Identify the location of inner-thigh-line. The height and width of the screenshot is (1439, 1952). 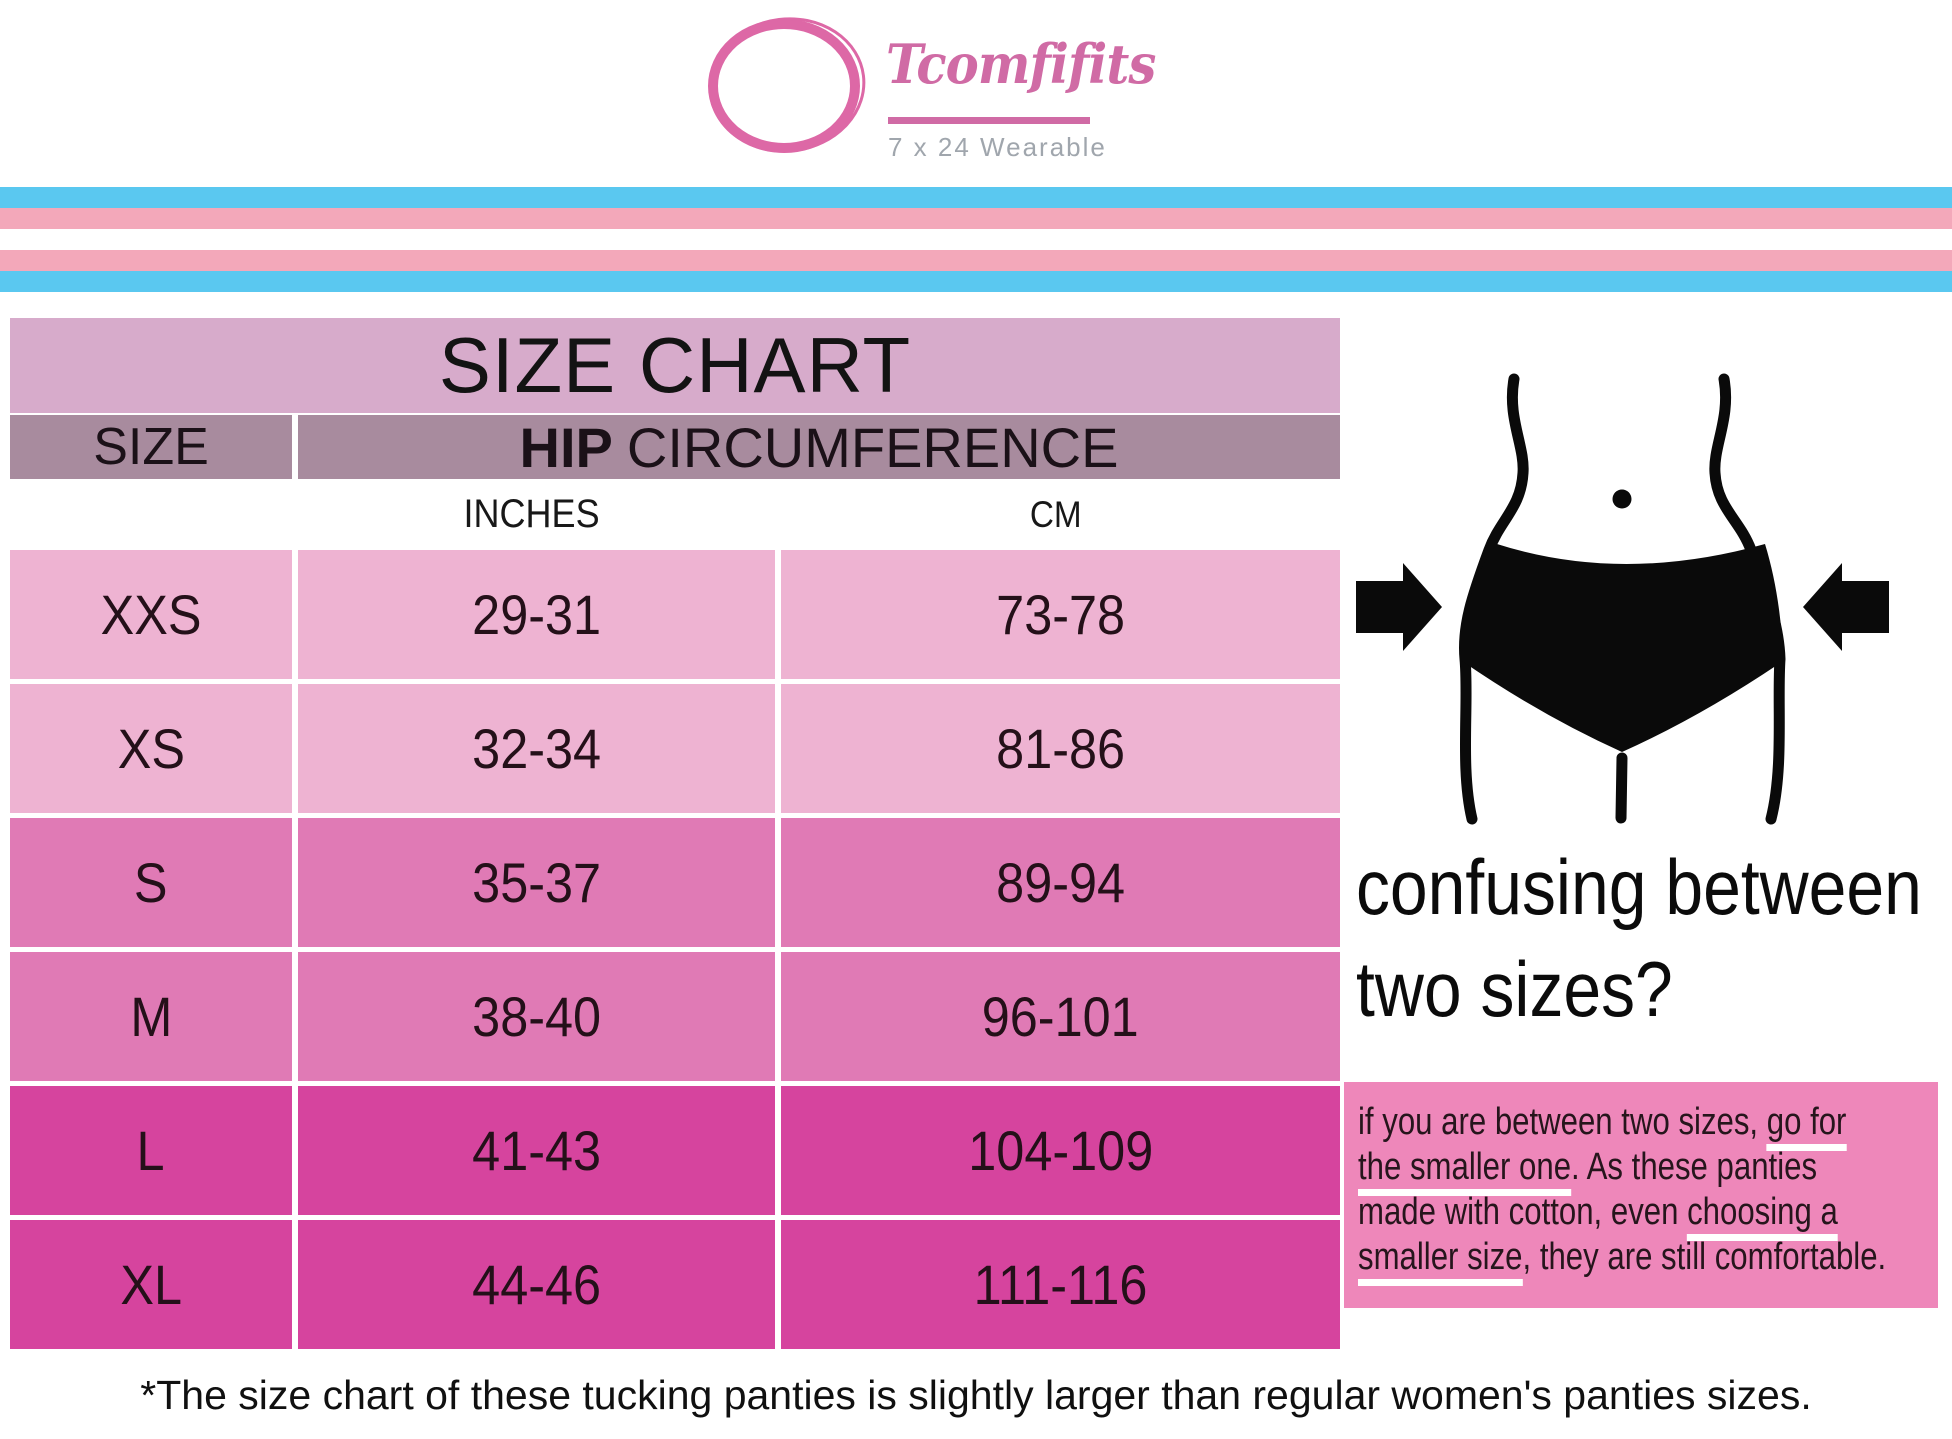
(1621, 788).